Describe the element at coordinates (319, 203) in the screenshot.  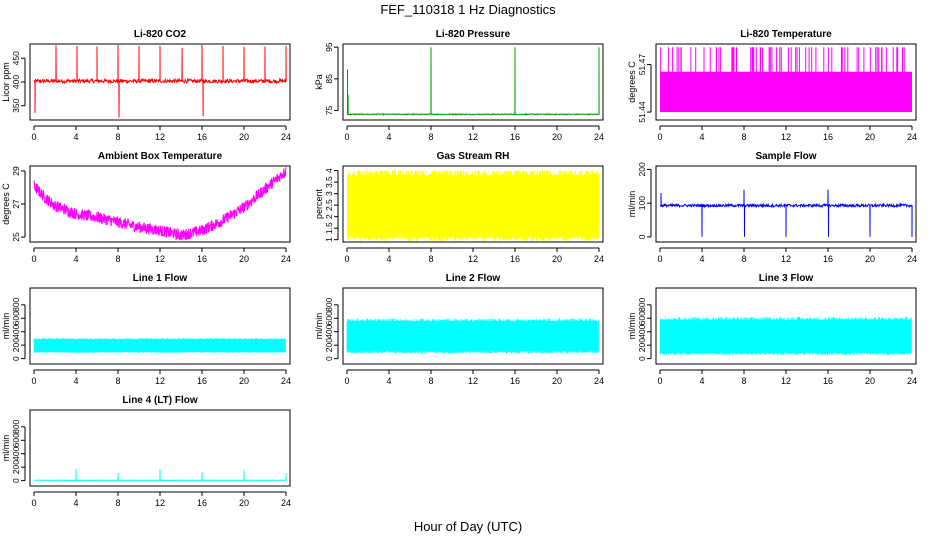
I see `y-axis-label: percent` at that location.